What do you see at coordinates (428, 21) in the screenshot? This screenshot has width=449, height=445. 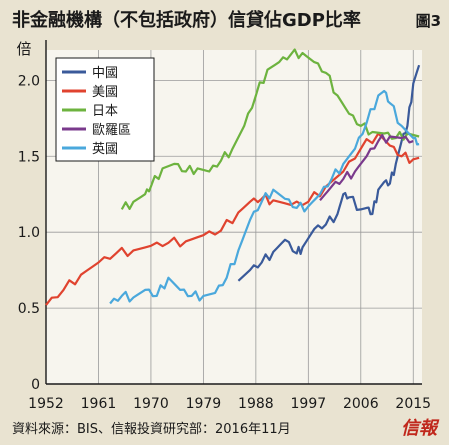 I see `figure-label: 圖3` at bounding box center [428, 21].